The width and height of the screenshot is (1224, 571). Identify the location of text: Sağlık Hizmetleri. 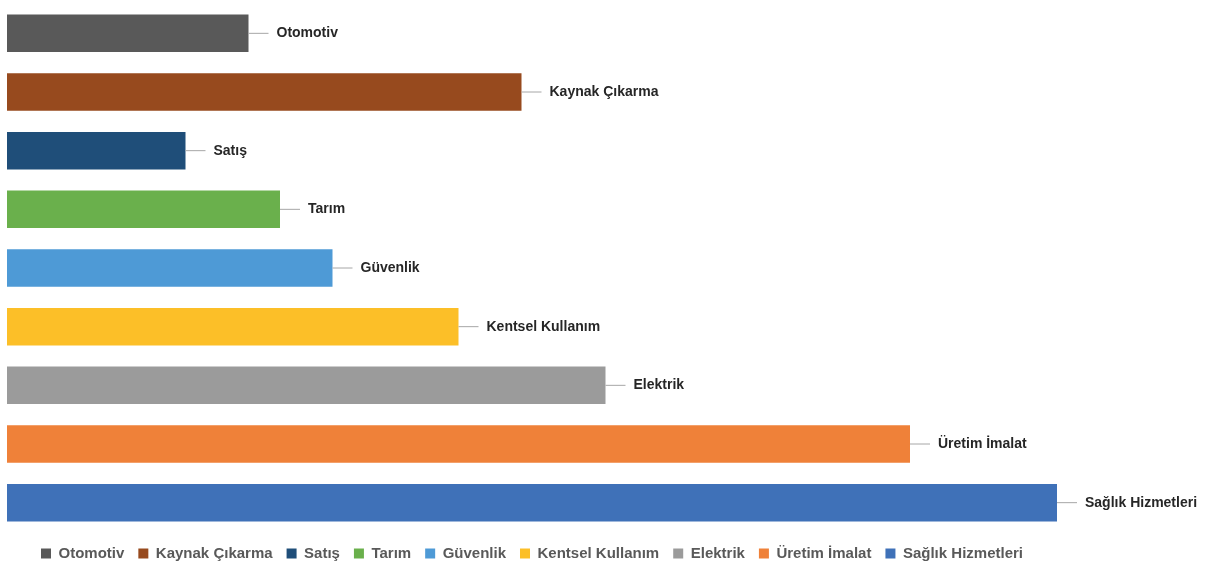
(1141, 501).